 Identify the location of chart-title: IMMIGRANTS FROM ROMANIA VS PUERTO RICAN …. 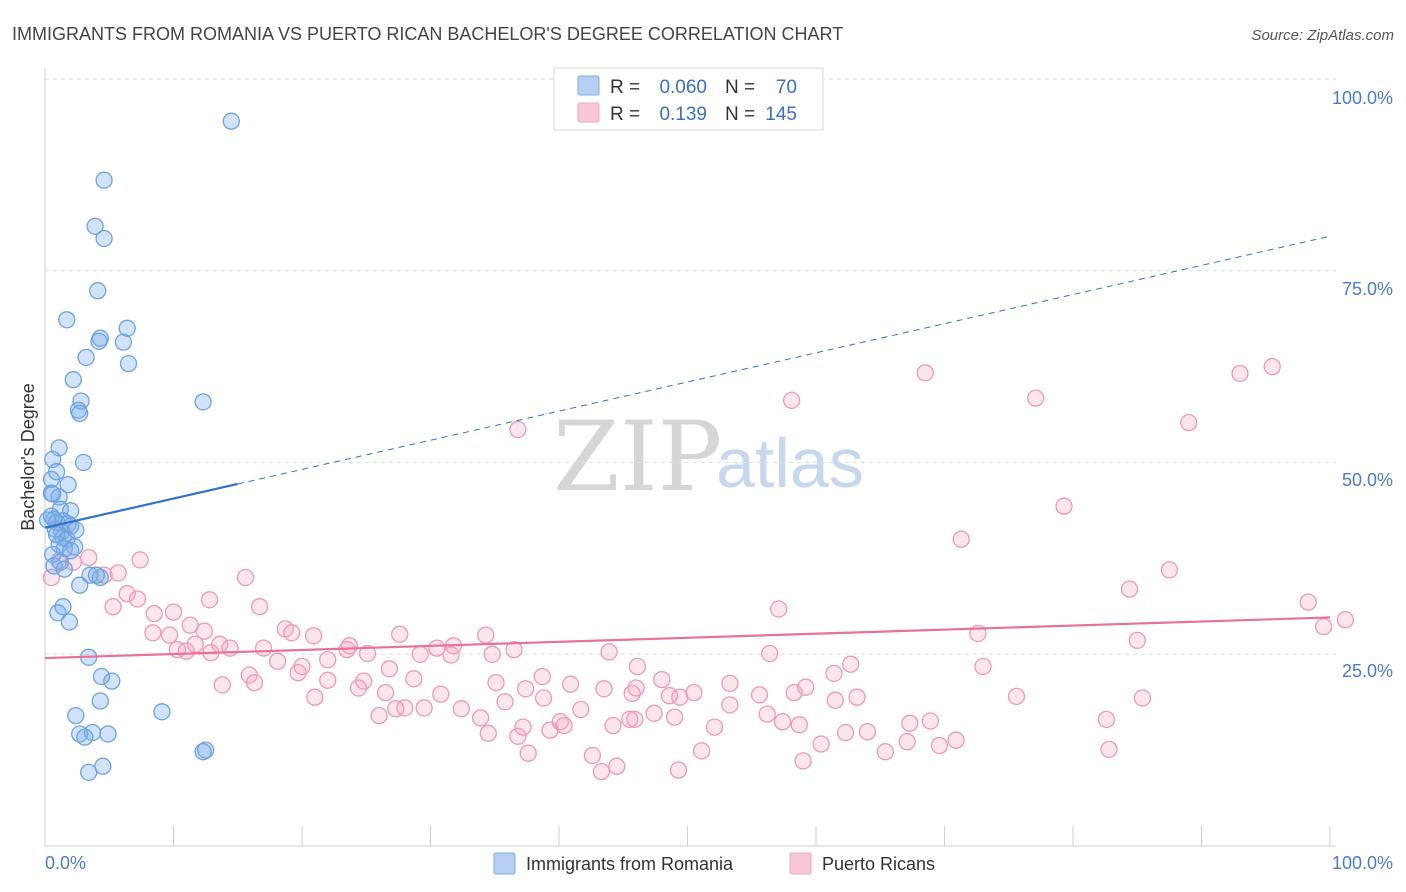
(427, 34).